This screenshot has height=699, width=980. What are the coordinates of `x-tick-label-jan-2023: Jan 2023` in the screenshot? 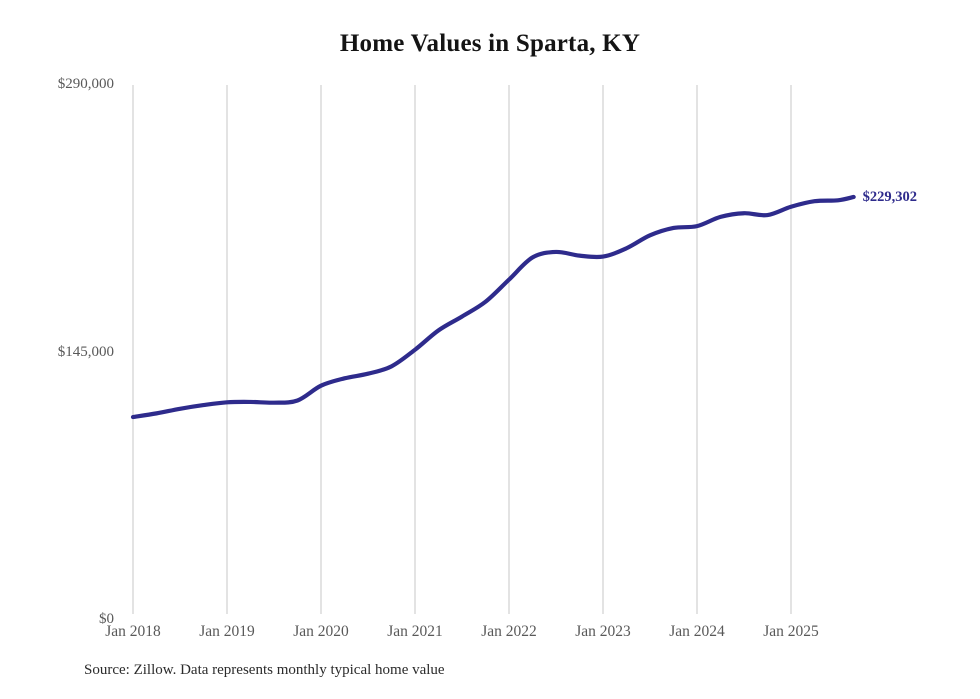 It's located at (603, 631).